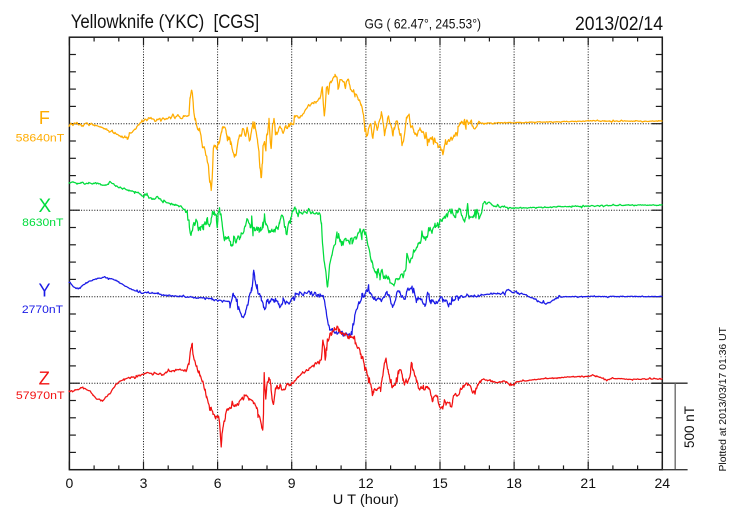 The image size is (730, 520). I want to click on svg-text: 12, so click(366, 483).